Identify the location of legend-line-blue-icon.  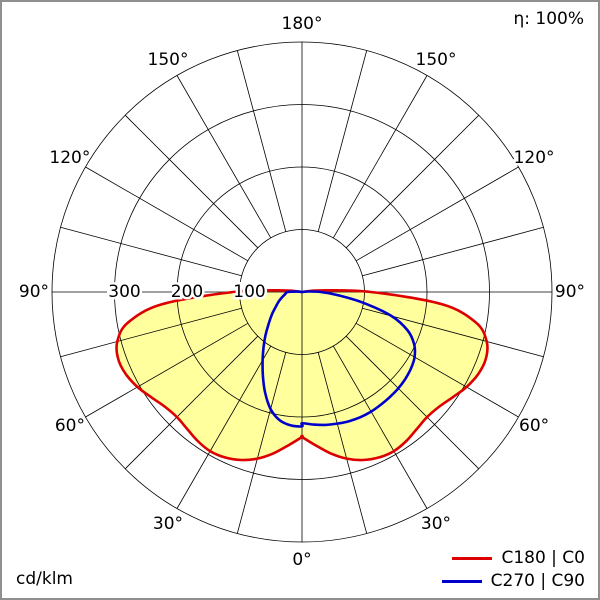
(461, 581).